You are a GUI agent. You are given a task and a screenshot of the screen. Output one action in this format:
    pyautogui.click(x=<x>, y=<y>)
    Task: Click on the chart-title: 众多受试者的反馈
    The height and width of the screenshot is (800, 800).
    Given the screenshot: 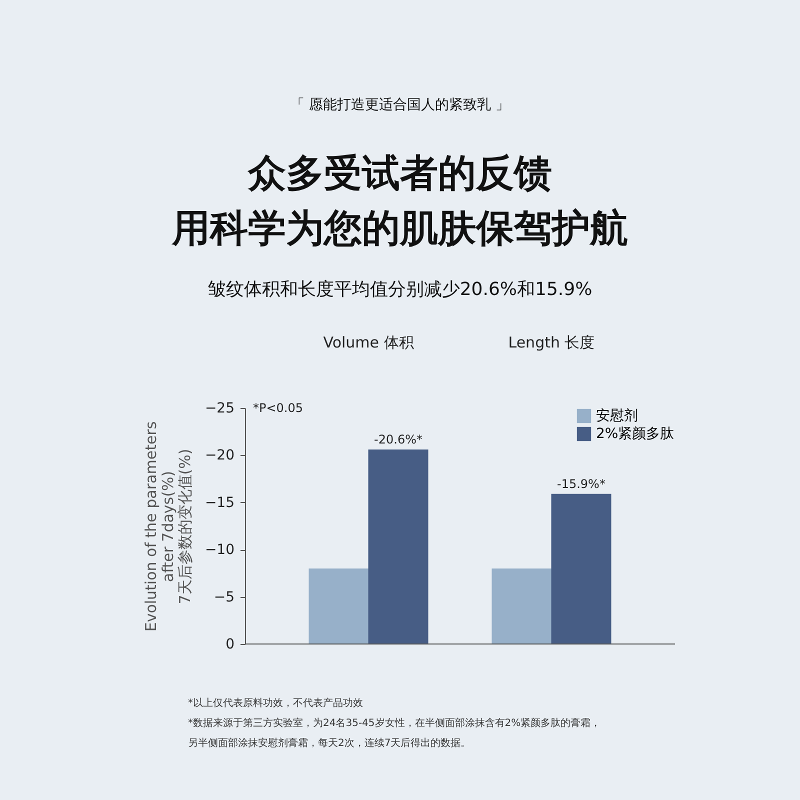 What is the action you would take?
    pyautogui.click(x=399, y=173)
    